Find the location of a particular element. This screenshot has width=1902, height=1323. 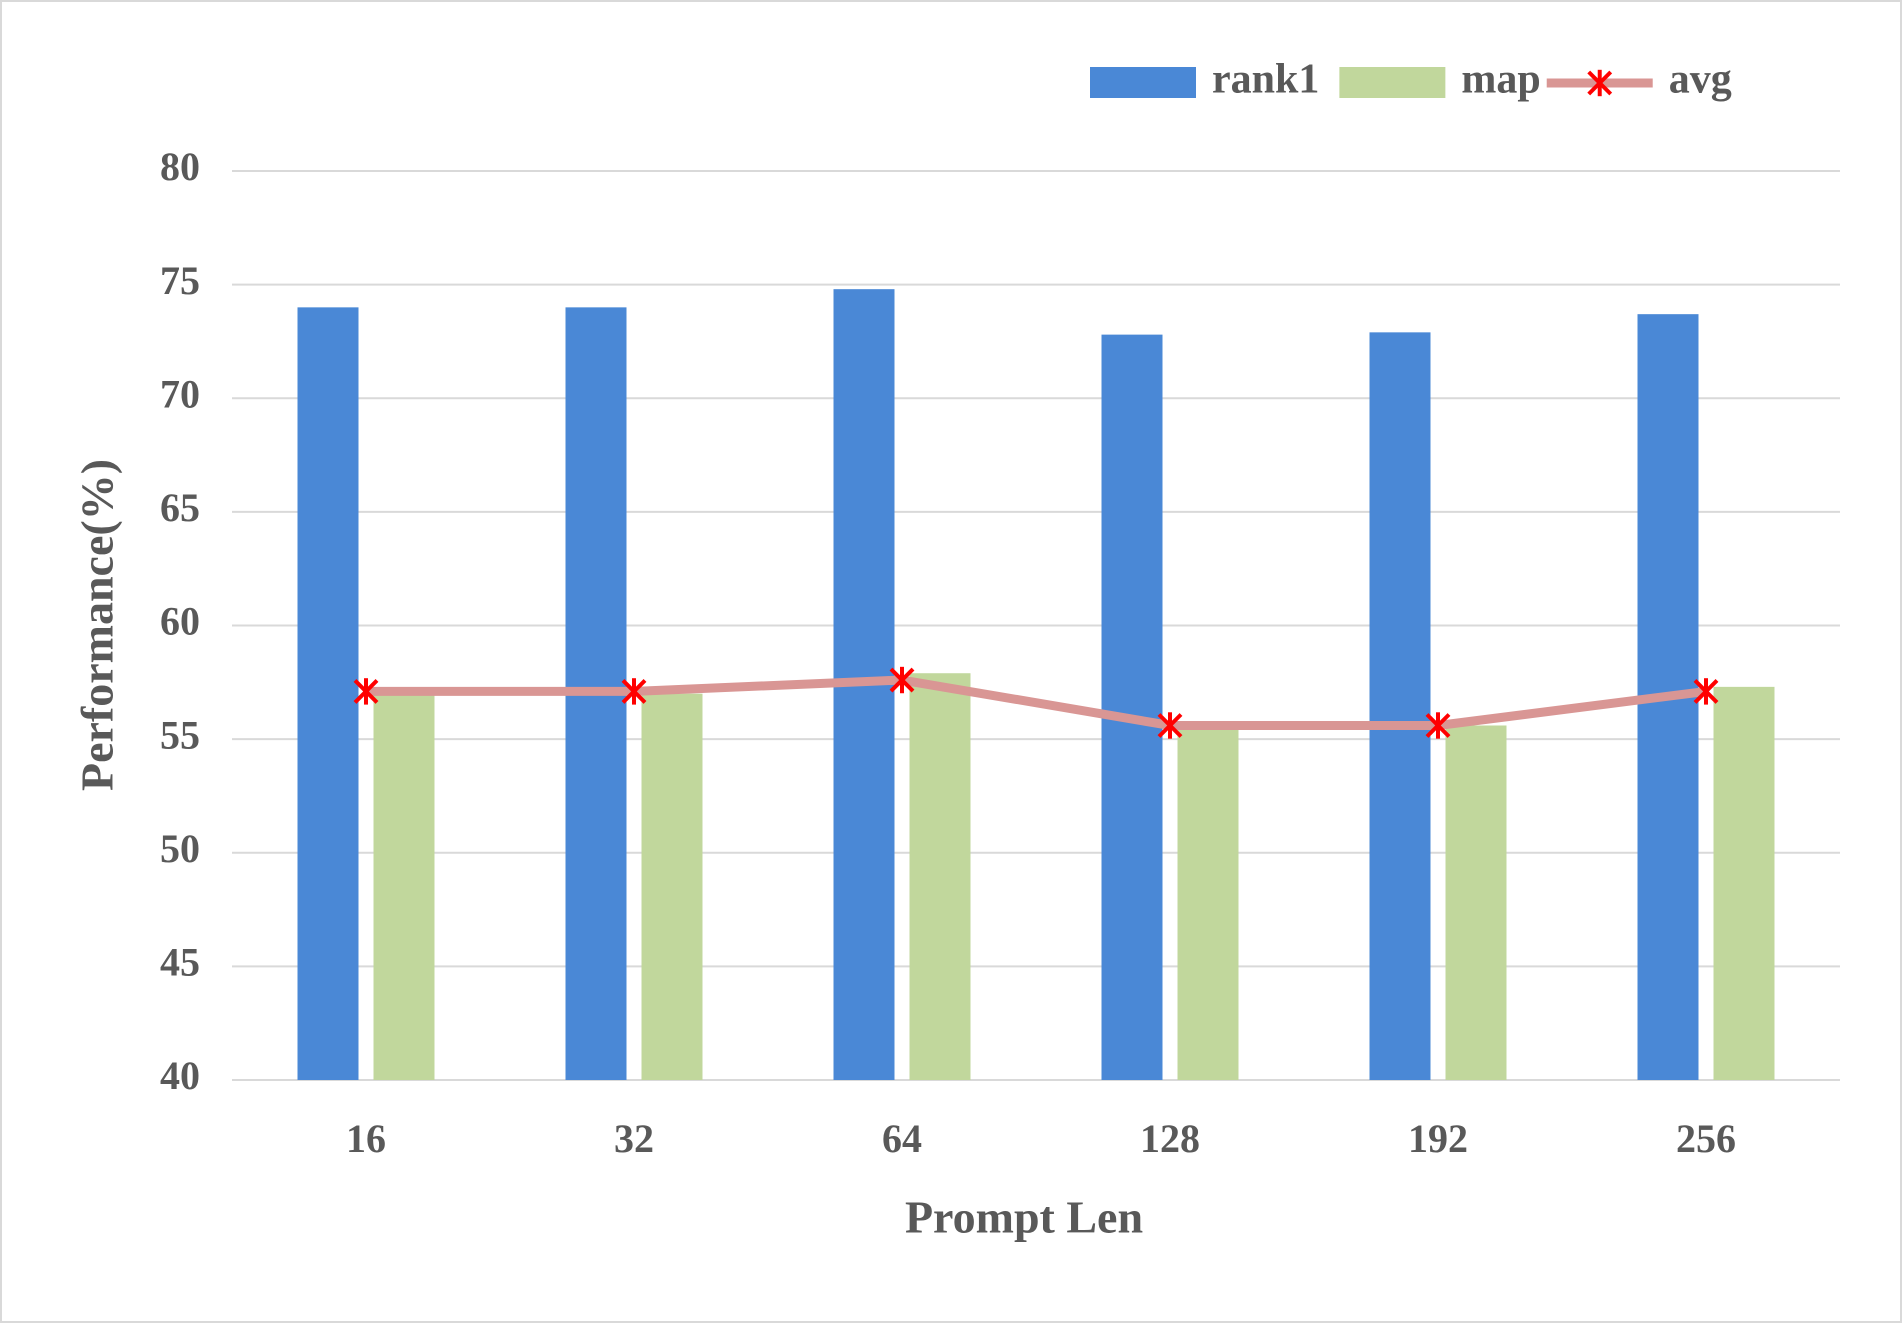

legend-label: map is located at coordinates (1500, 80).